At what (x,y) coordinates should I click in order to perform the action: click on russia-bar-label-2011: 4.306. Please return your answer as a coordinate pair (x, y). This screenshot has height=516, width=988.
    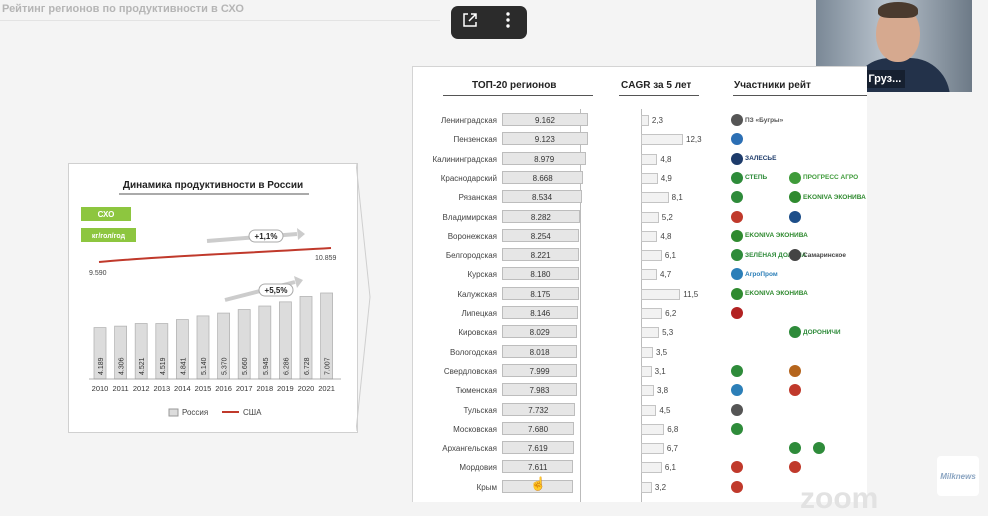
    Looking at the image, I should click on (122, 366).